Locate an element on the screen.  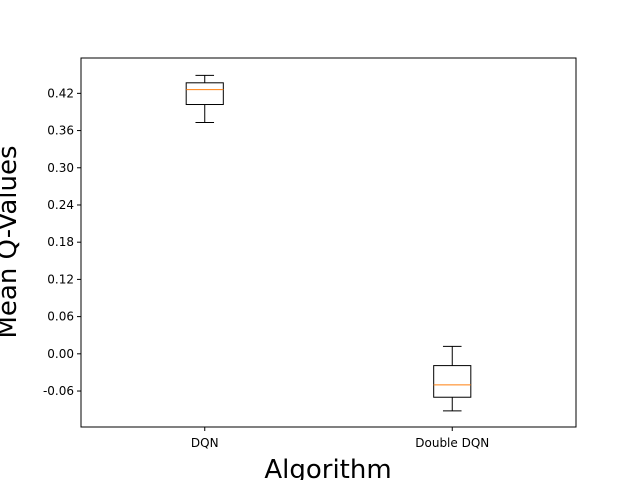
y-tick-label: 0.24 is located at coordinates (60, 205).